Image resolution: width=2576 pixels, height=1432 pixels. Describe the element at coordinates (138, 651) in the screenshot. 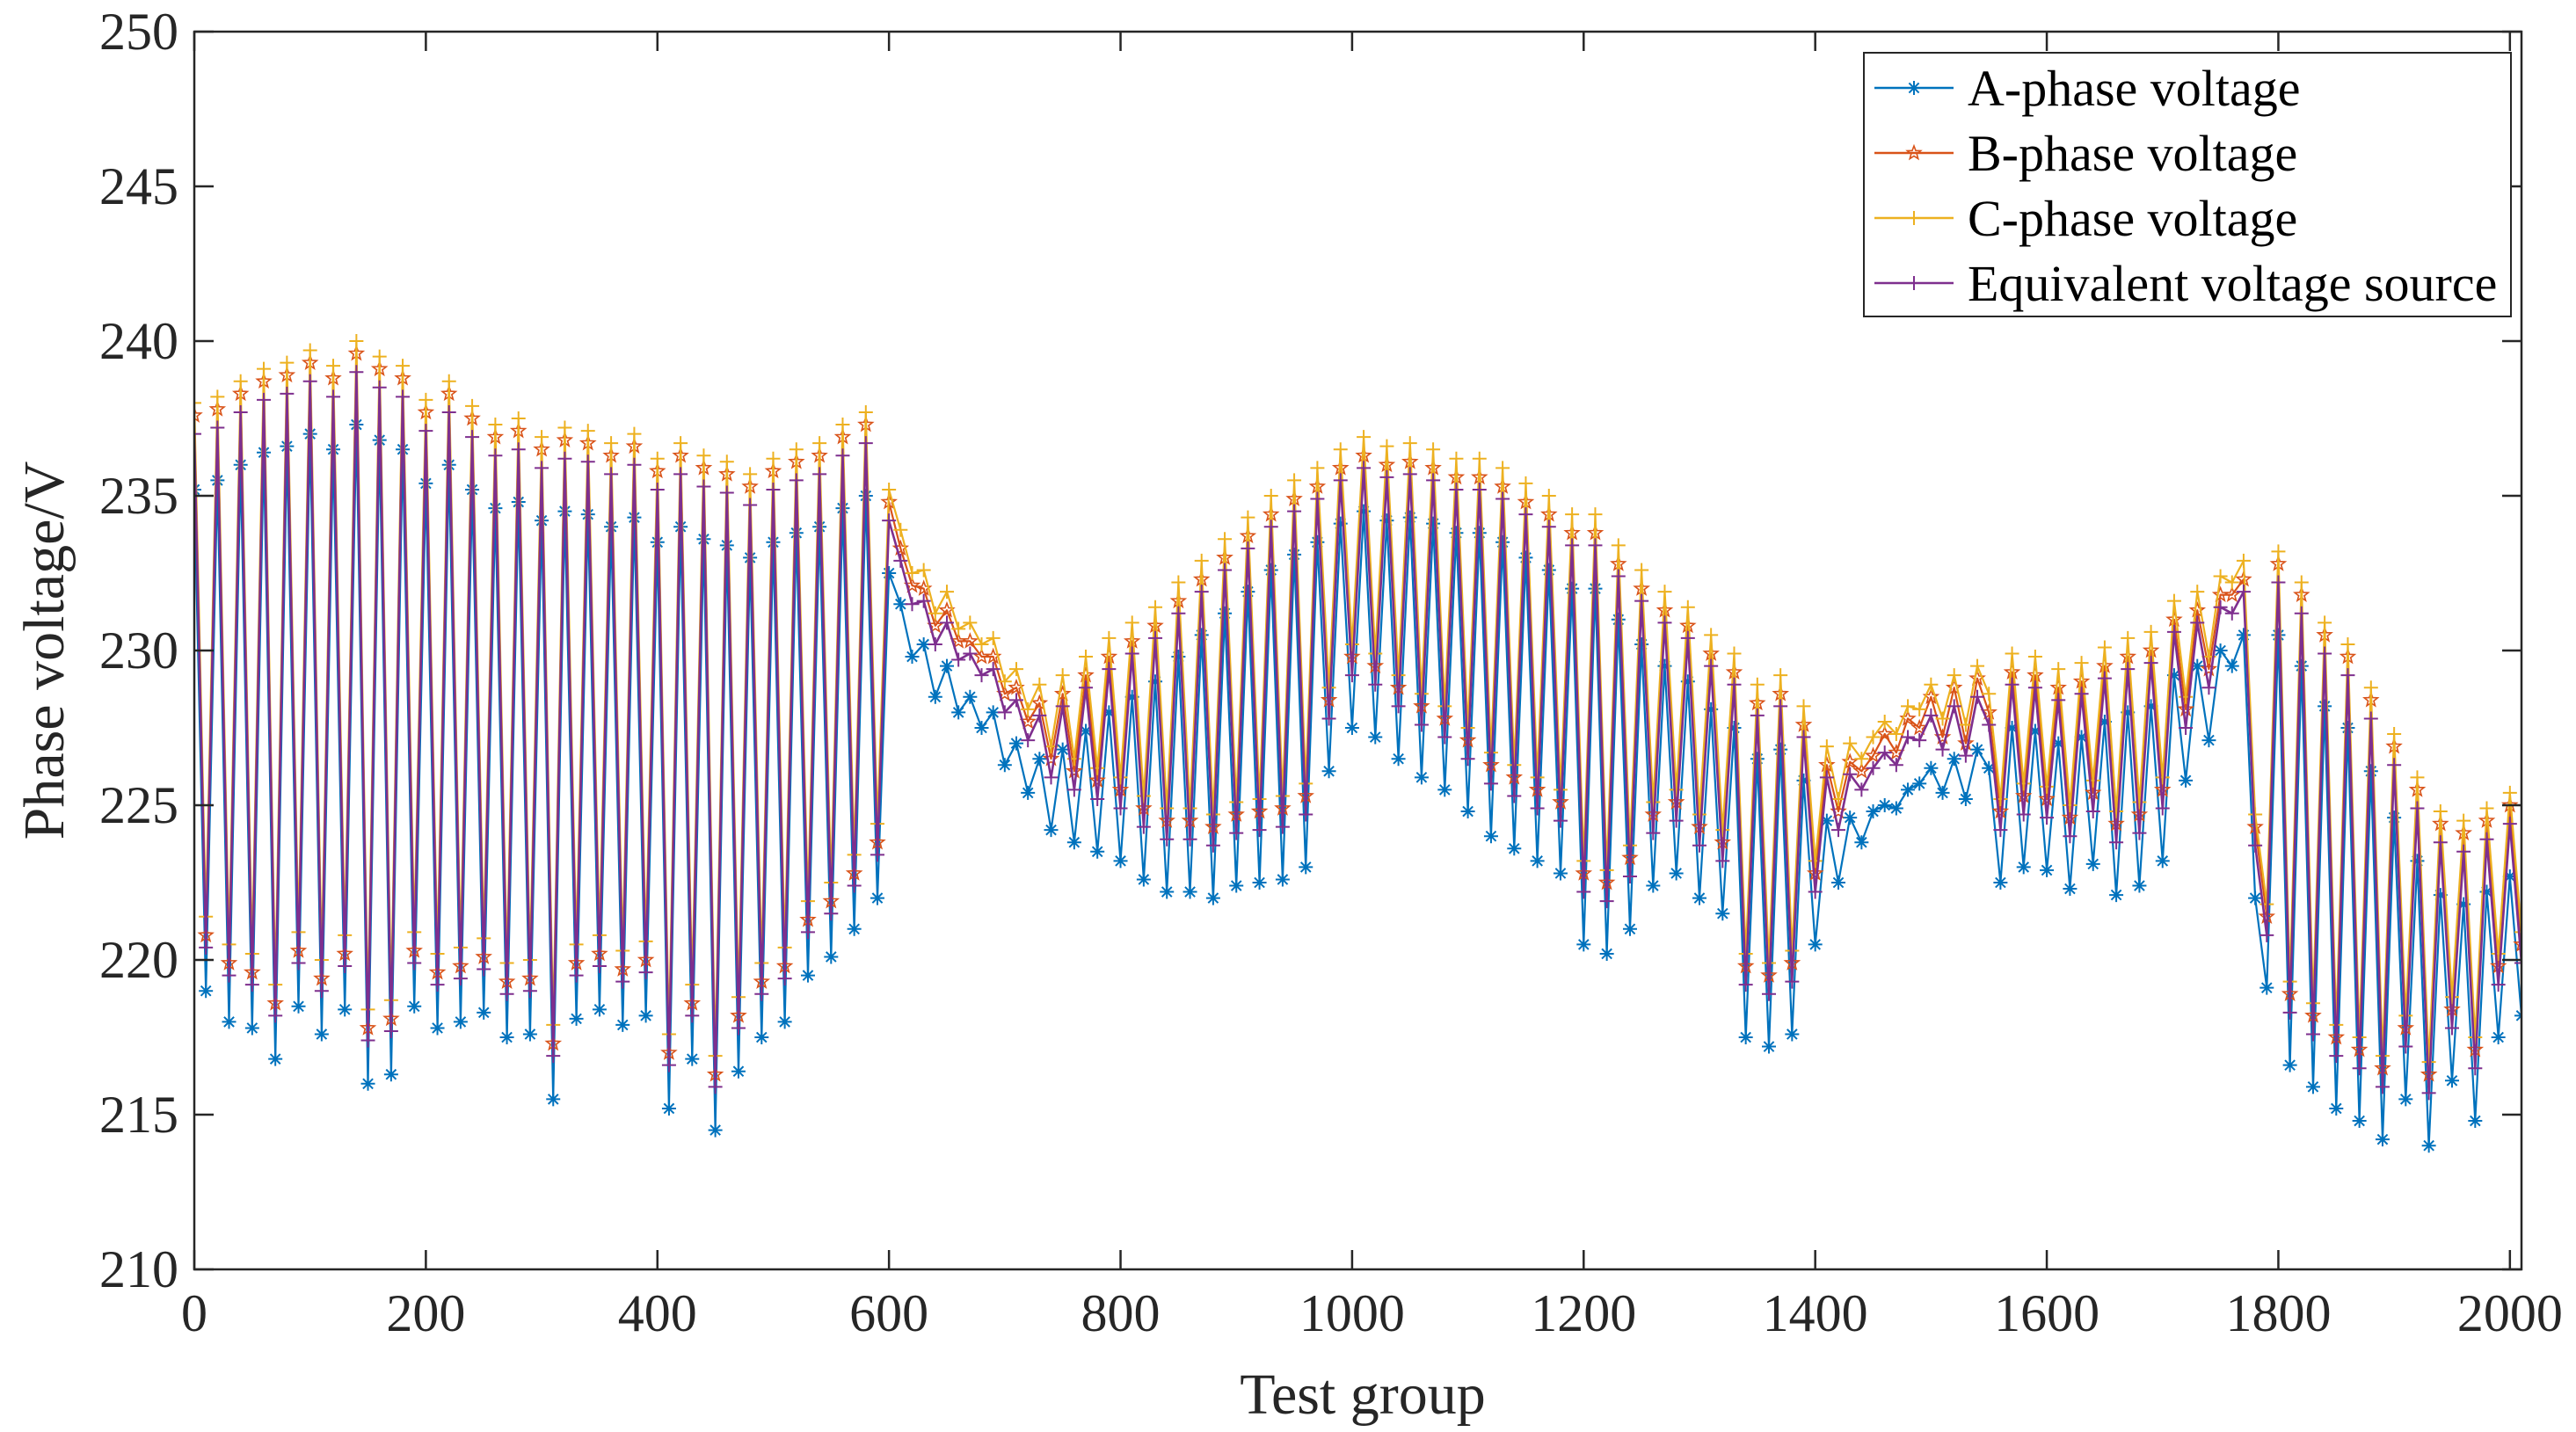

I see `y-tick-label: 230` at that location.